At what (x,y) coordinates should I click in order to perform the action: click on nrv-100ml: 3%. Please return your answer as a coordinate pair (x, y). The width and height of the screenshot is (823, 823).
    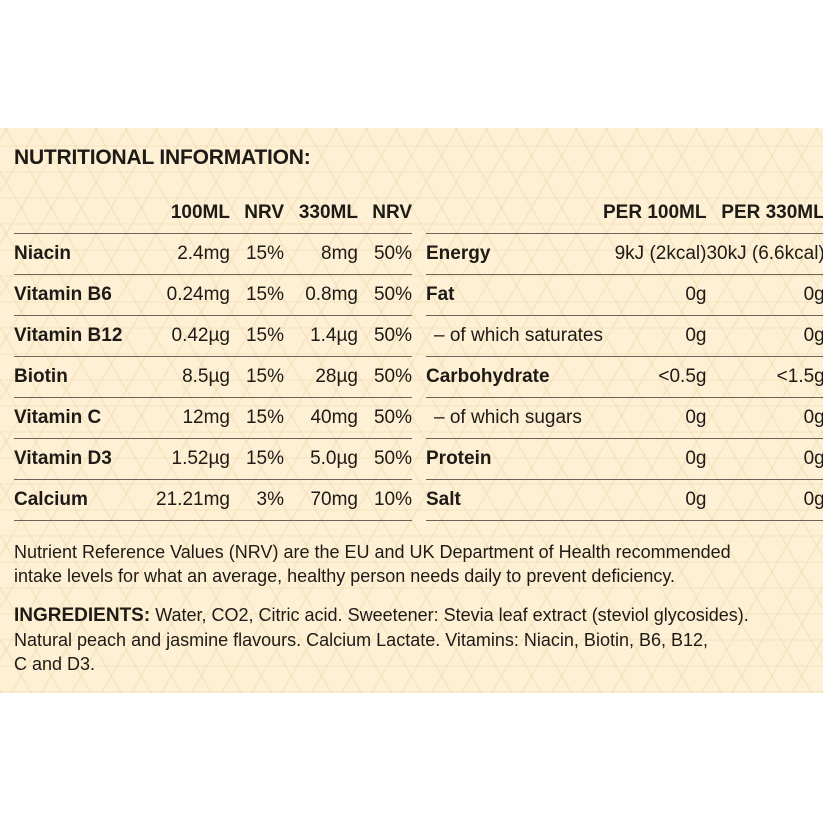
    Looking at the image, I should click on (257, 500).